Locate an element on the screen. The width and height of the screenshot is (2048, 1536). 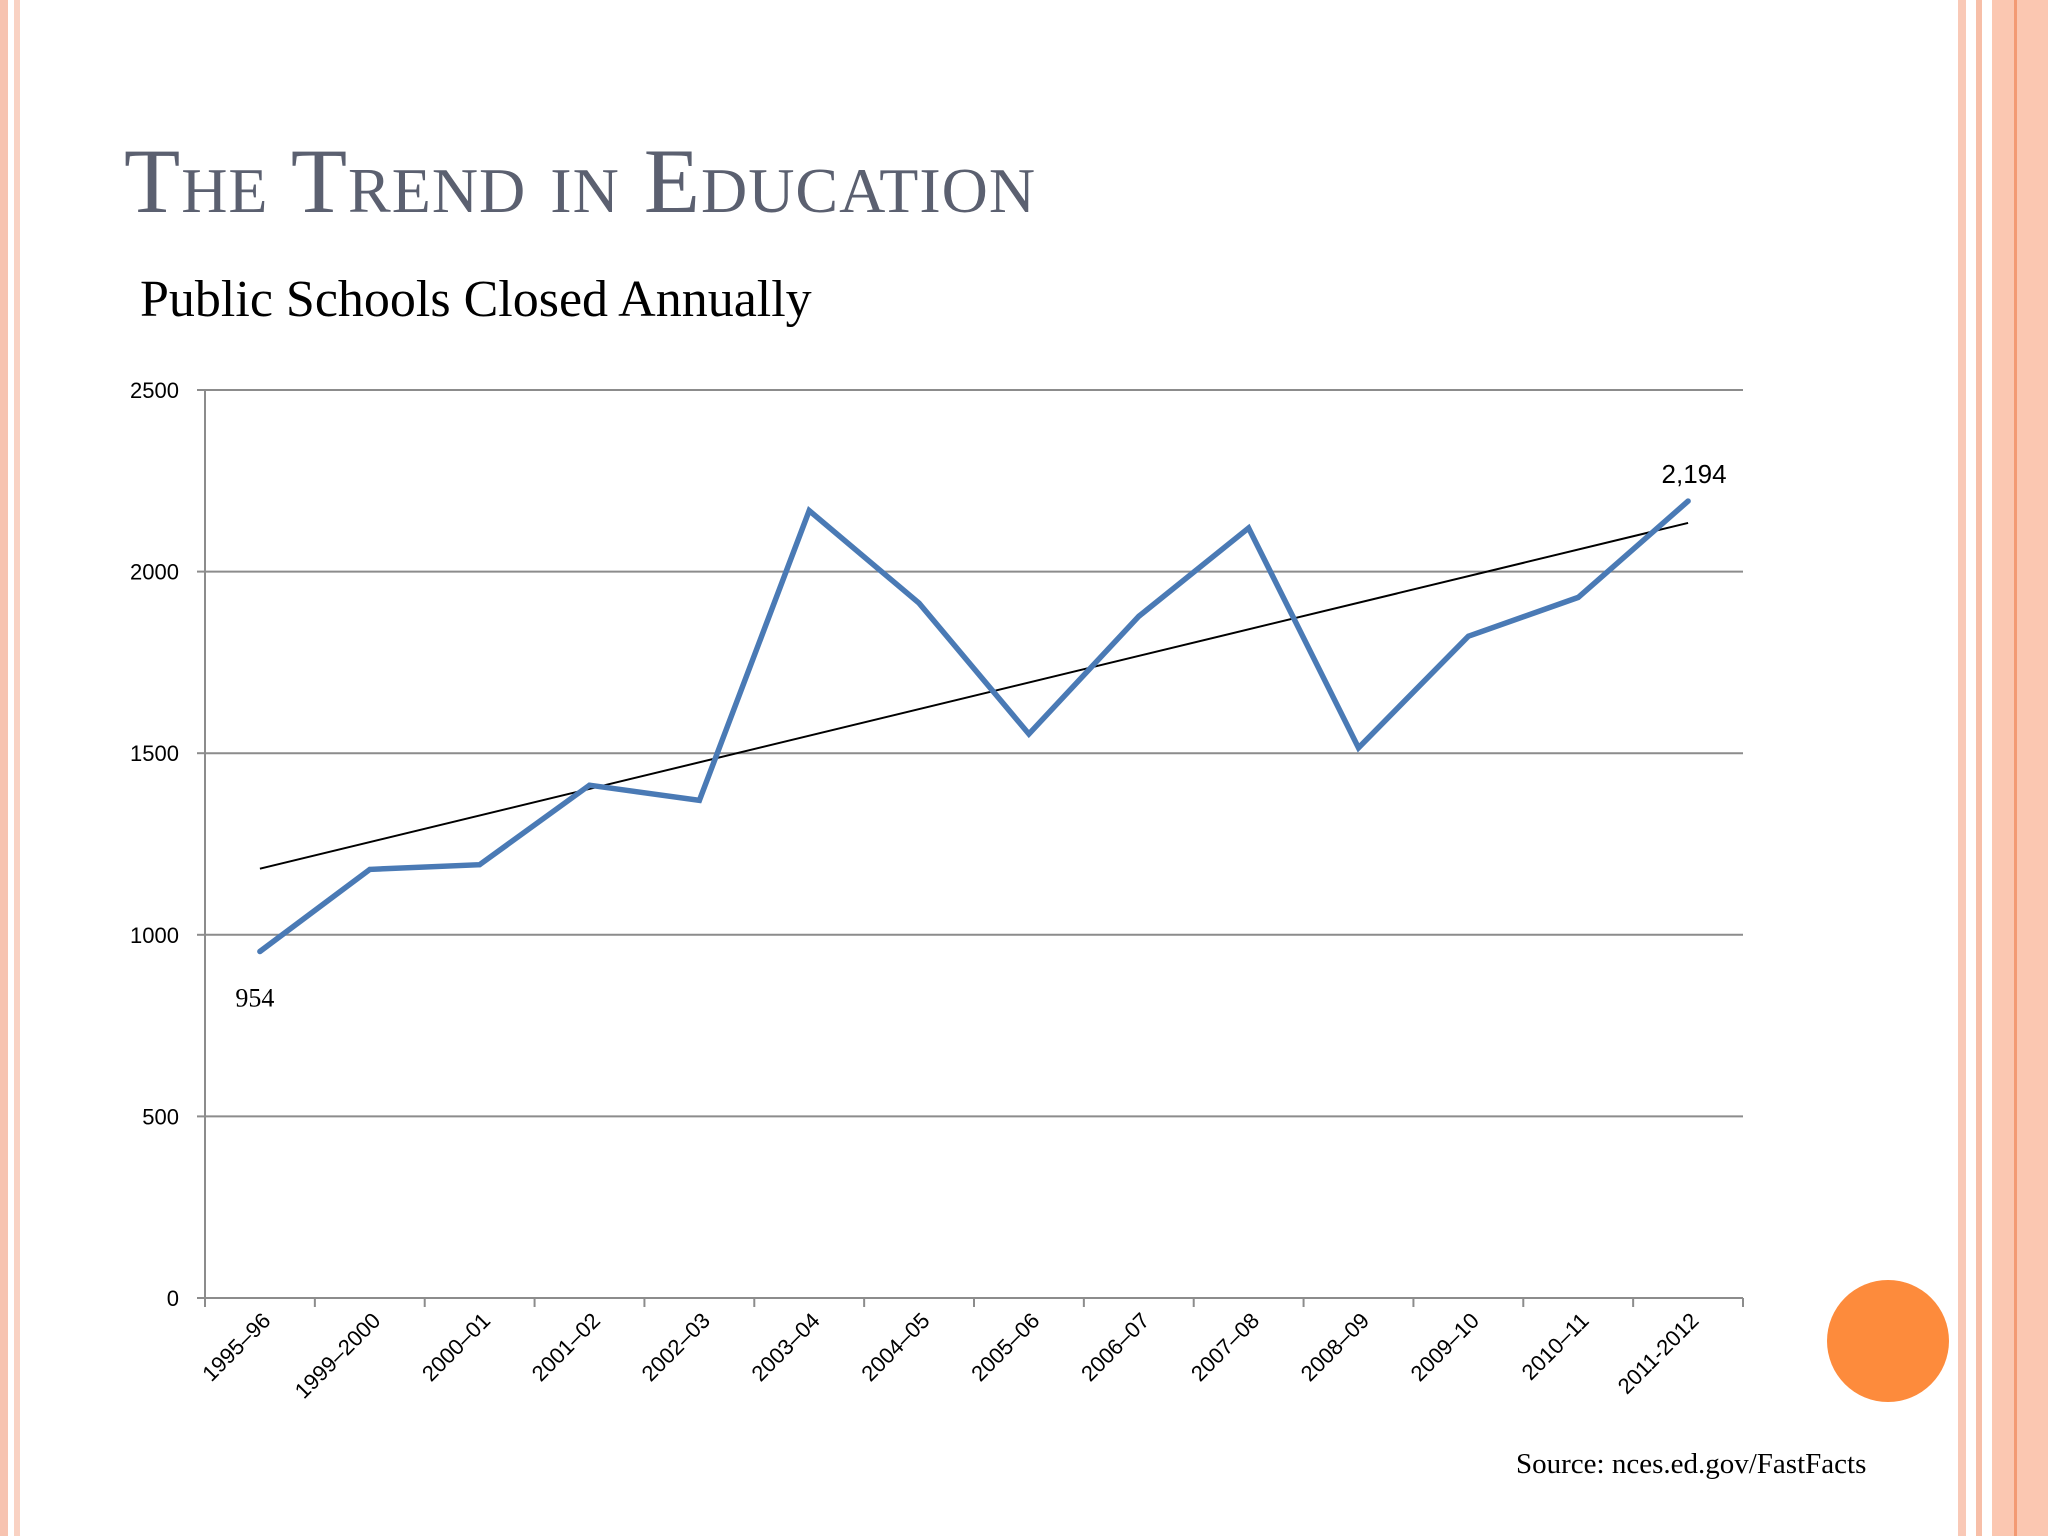
x-tick-label: 1995–96 is located at coordinates (236, 1347).